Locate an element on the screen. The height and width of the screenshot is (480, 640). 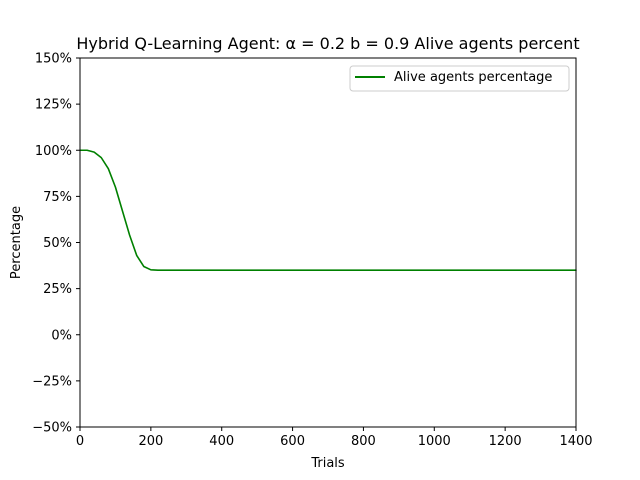
legend-label: Alive agents percentage is located at coordinates (473, 77).